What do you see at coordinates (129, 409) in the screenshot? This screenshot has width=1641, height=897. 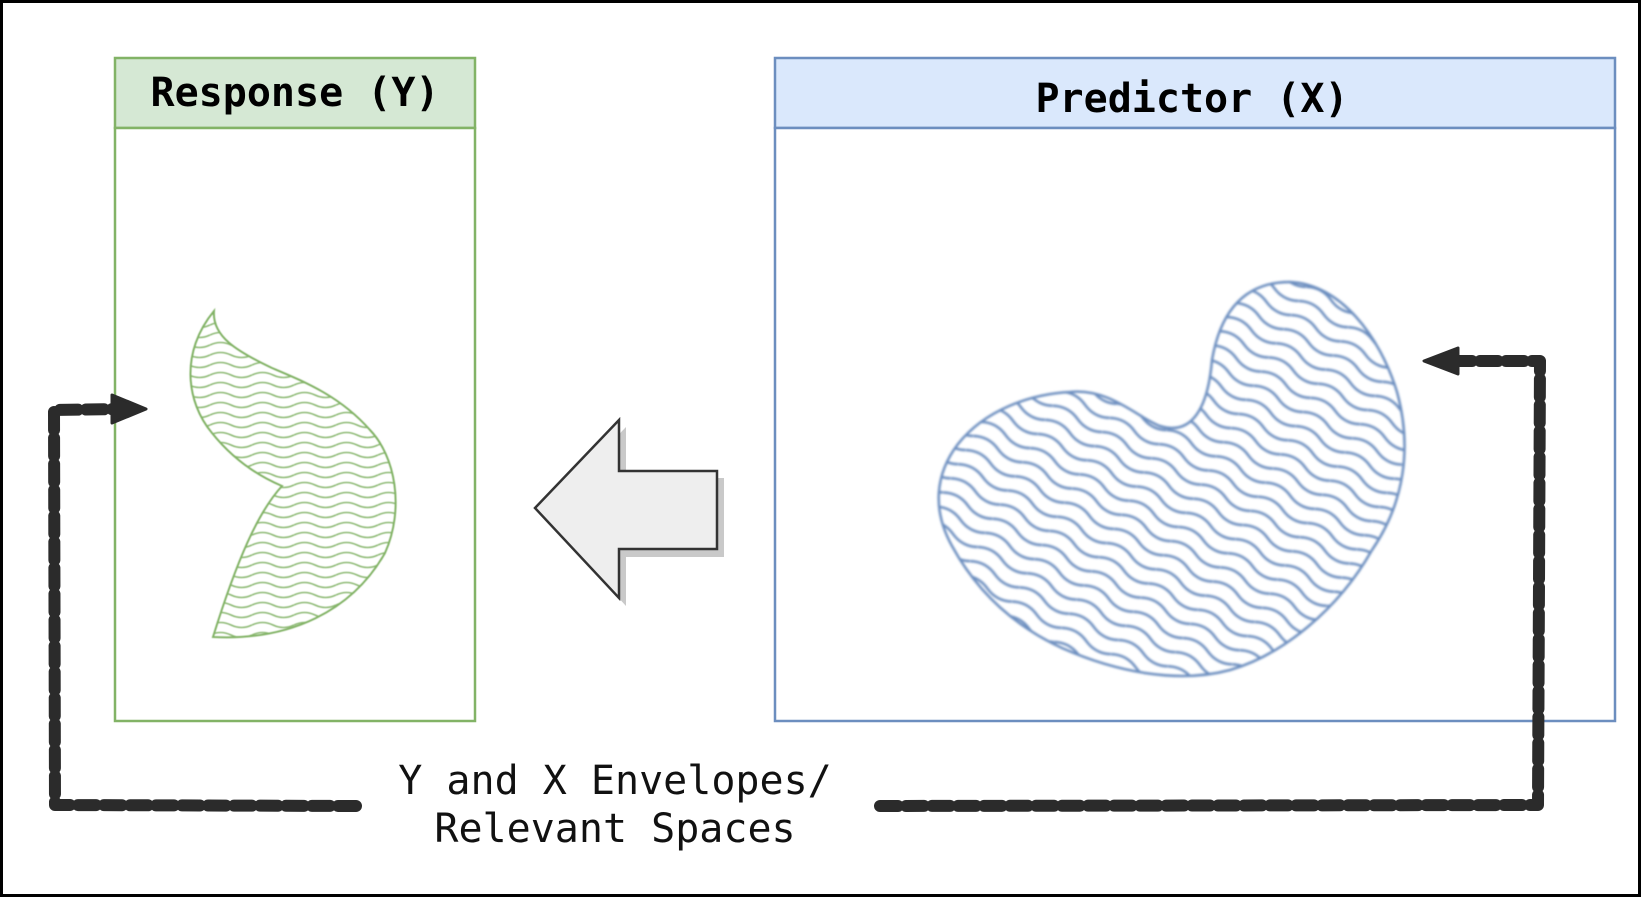 I see `left-connector-arrowhead` at bounding box center [129, 409].